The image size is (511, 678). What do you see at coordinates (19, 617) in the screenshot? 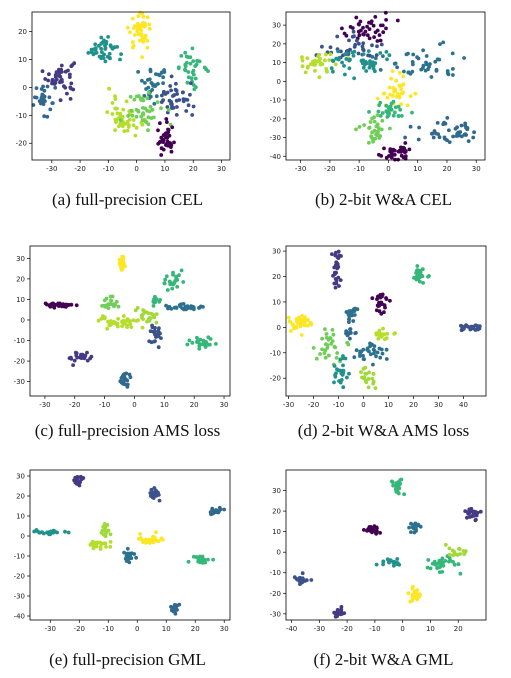
I see `y-tick-label: -40` at bounding box center [19, 617].